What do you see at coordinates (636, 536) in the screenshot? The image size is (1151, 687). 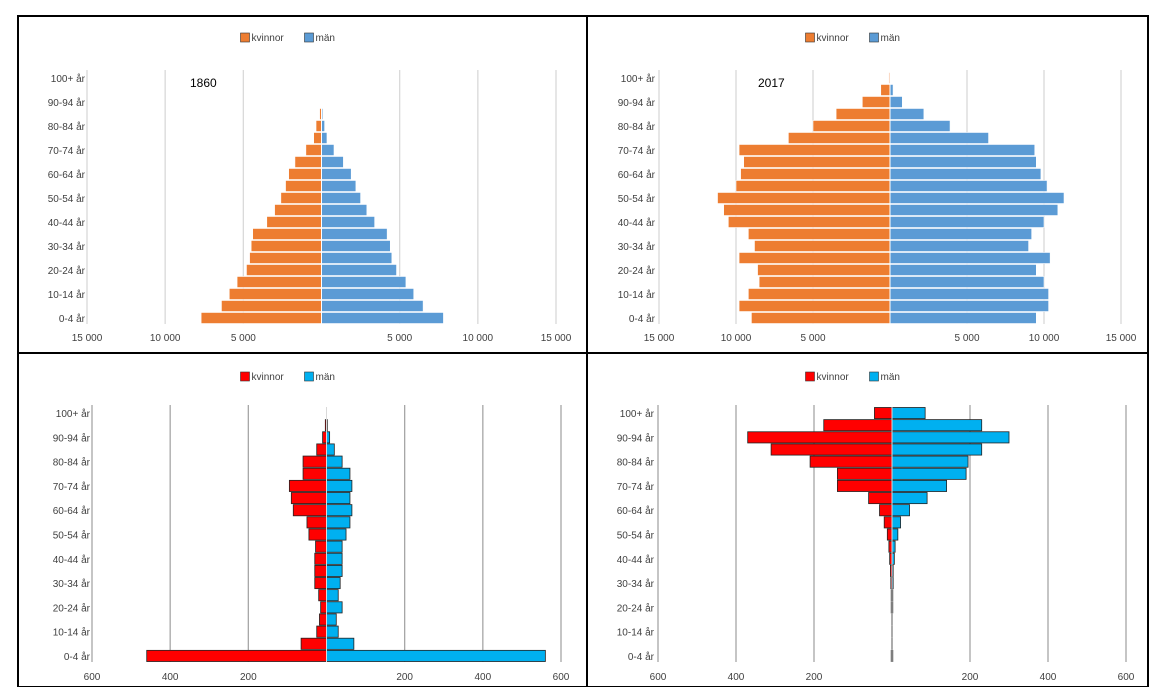 I see `category-label: 50-54 år` at bounding box center [636, 536].